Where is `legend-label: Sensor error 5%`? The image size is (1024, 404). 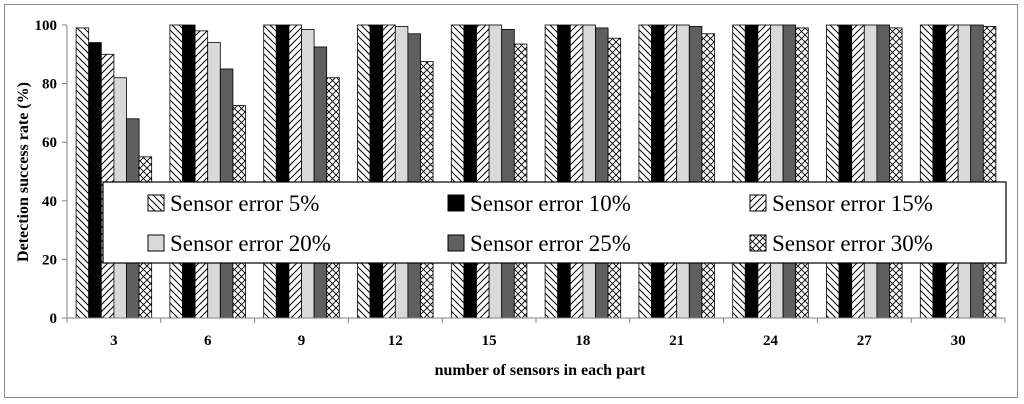 legend-label: Sensor error 5% is located at coordinates (244, 203).